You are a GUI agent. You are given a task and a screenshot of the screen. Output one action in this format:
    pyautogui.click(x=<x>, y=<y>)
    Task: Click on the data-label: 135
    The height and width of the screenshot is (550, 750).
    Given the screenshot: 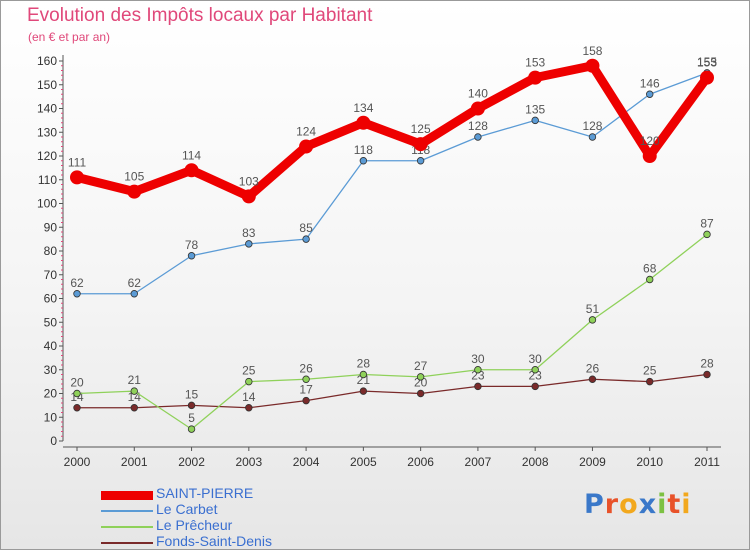 What is the action you would take?
    pyautogui.click(x=535, y=109)
    